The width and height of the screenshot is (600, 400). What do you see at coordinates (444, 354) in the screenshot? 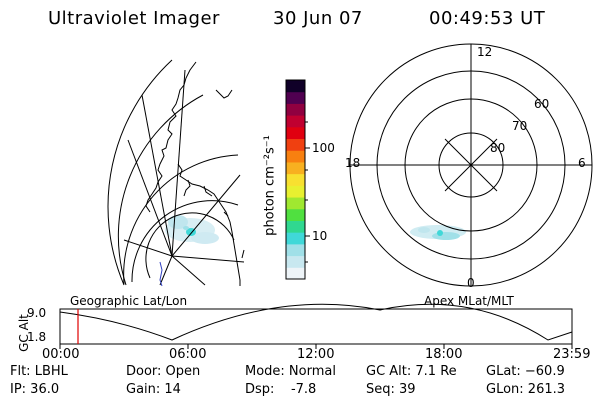
I see `altitude-xtick-3: 18:00` at bounding box center [444, 354].